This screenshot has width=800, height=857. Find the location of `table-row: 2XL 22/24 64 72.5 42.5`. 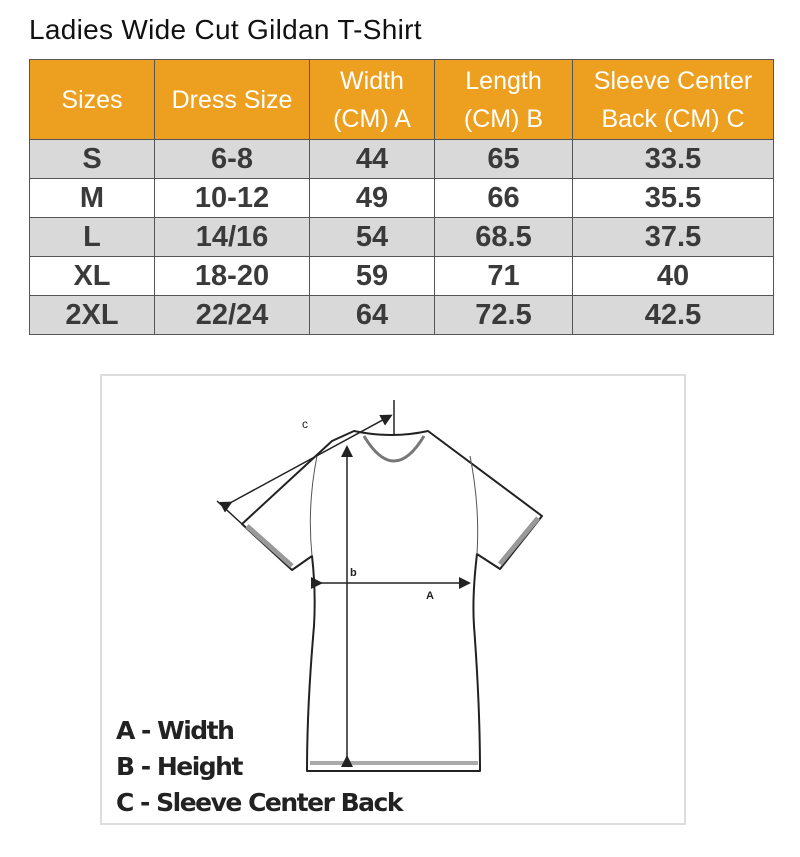

table-row: 2XL 22/24 64 72.5 42.5 is located at coordinates (401, 315).